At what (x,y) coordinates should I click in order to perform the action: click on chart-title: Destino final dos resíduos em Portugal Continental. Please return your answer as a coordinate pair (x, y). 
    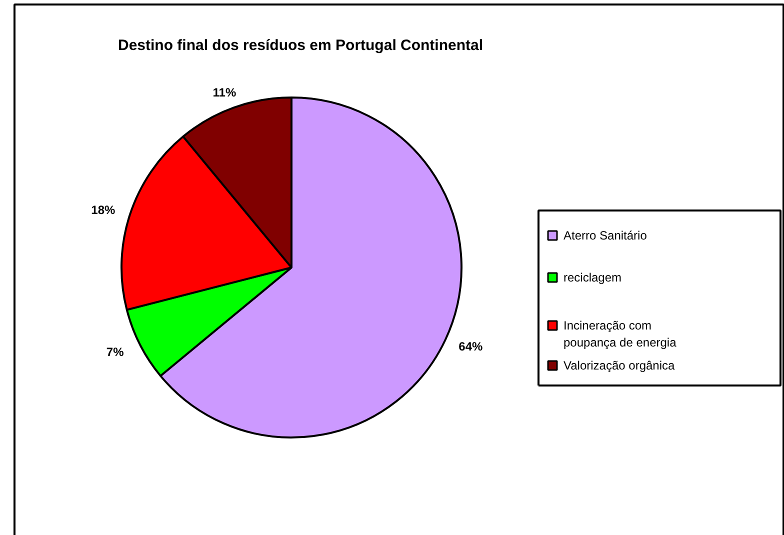
    Looking at the image, I should click on (301, 45).